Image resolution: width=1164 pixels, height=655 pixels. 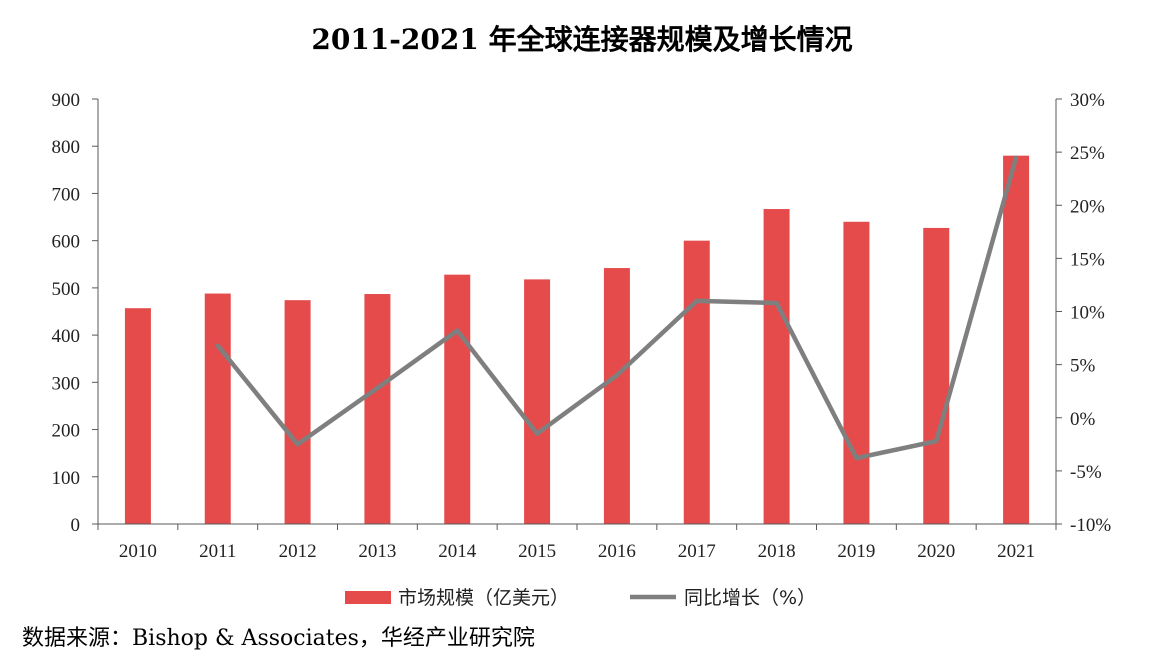 I want to click on left-tick-label: 800, so click(x=66, y=147).